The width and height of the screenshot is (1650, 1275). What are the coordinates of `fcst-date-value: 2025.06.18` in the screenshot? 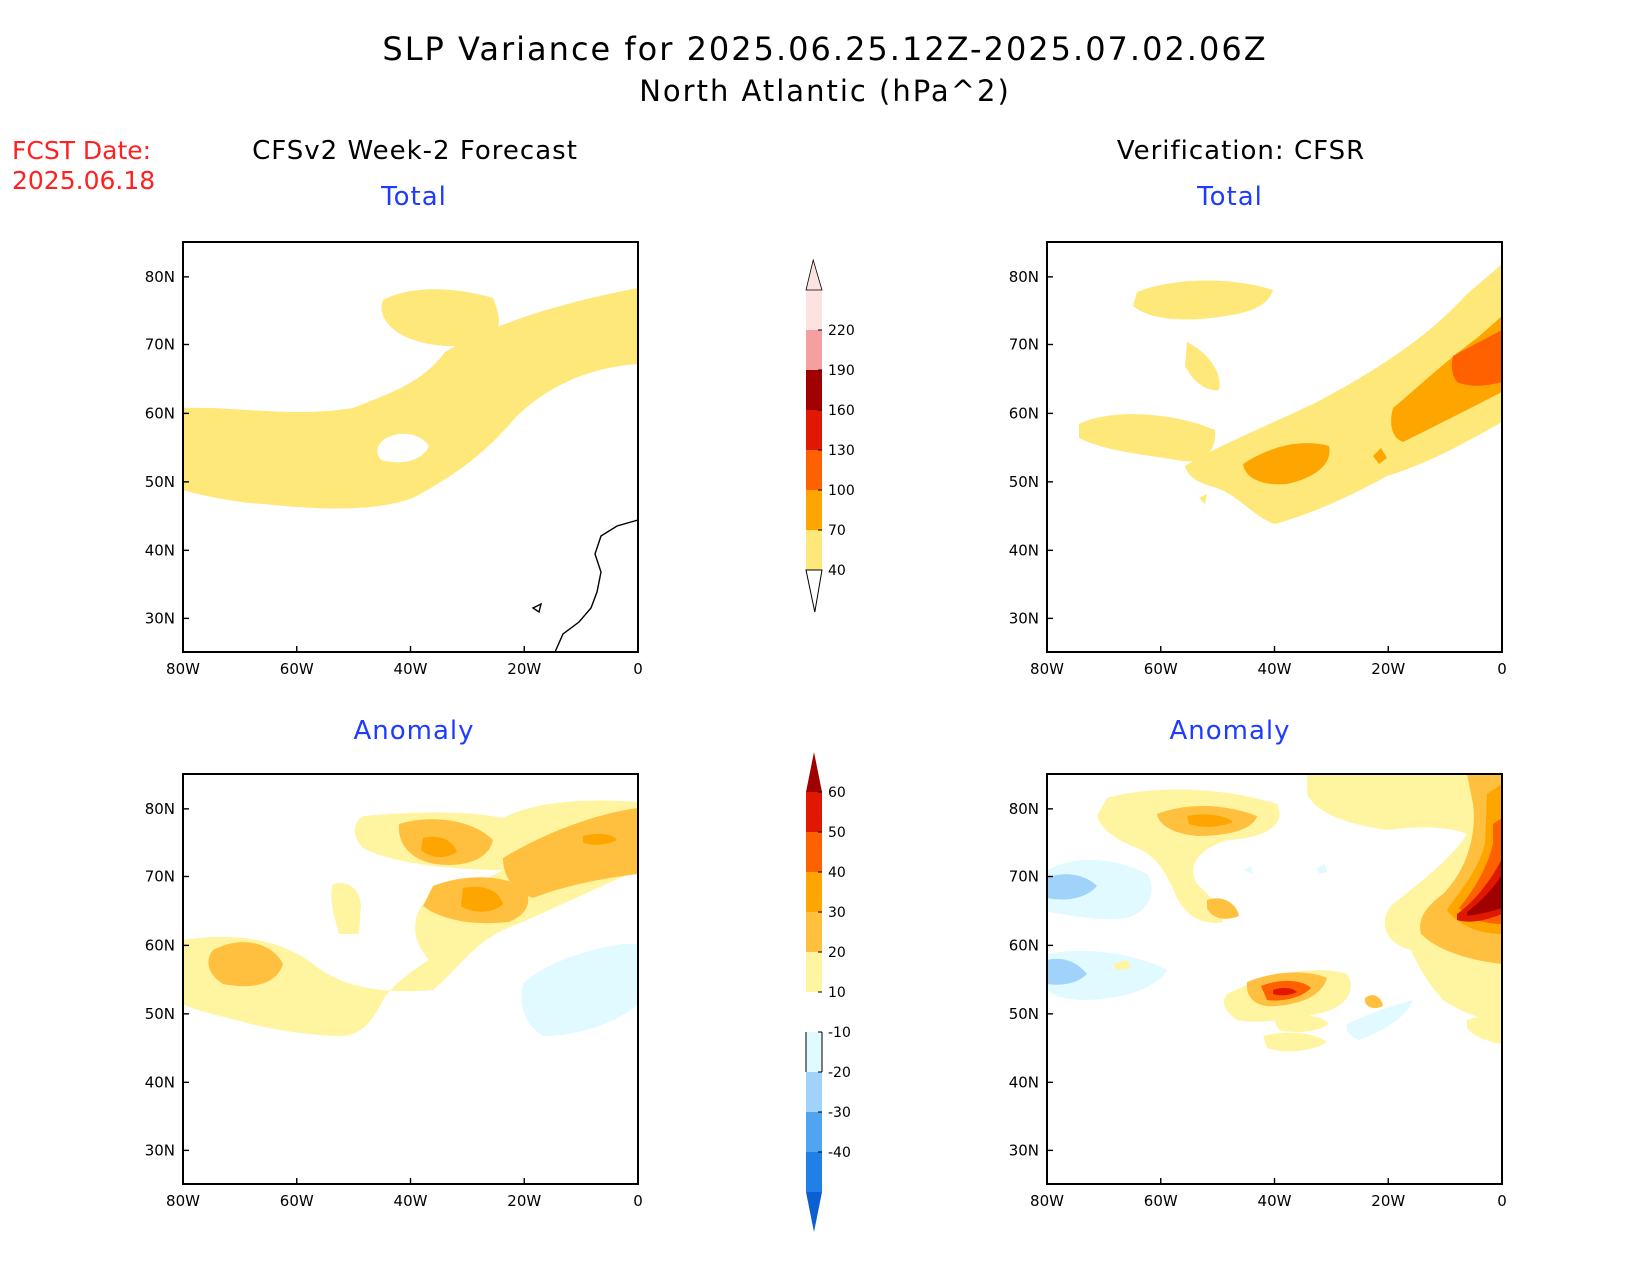 It's located at (84, 180).